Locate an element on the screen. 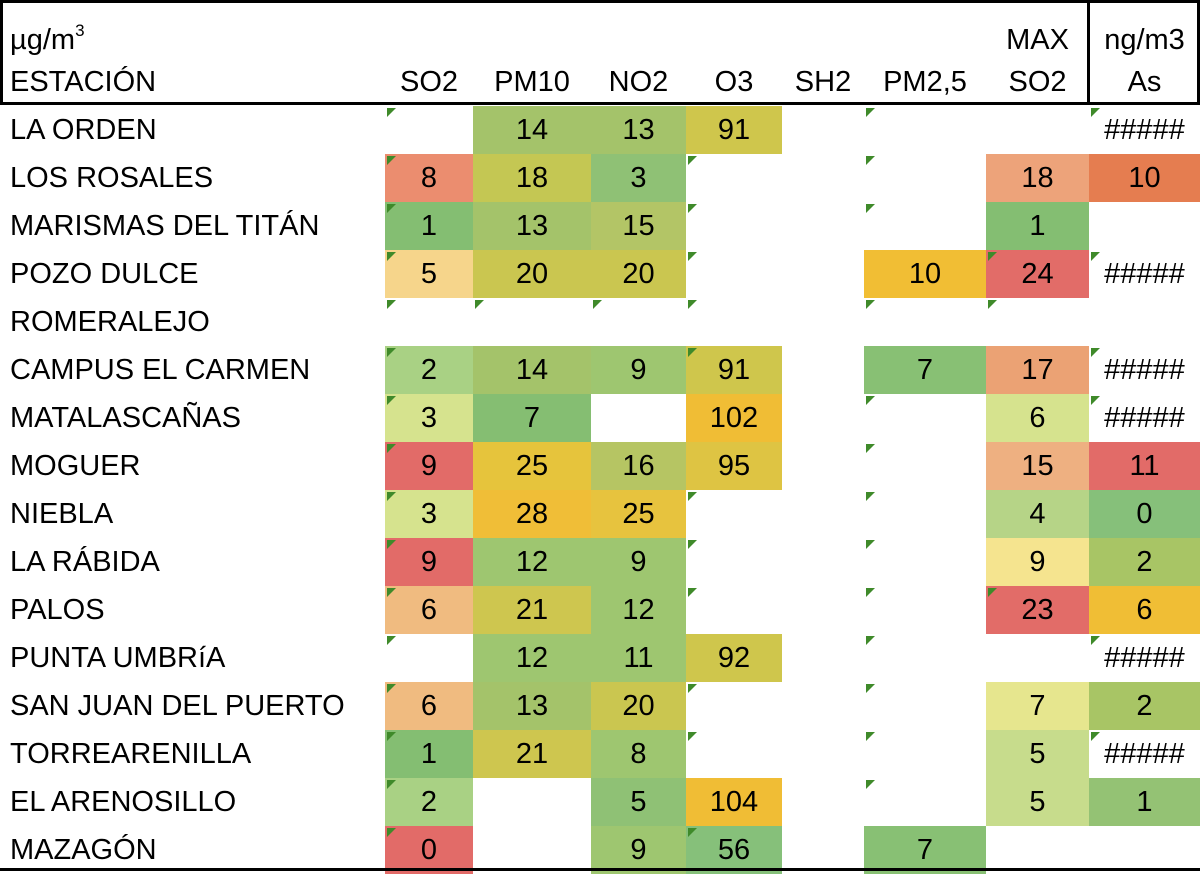 The width and height of the screenshot is (1200, 874). column-header-7: As is located at coordinates (1144, 81).